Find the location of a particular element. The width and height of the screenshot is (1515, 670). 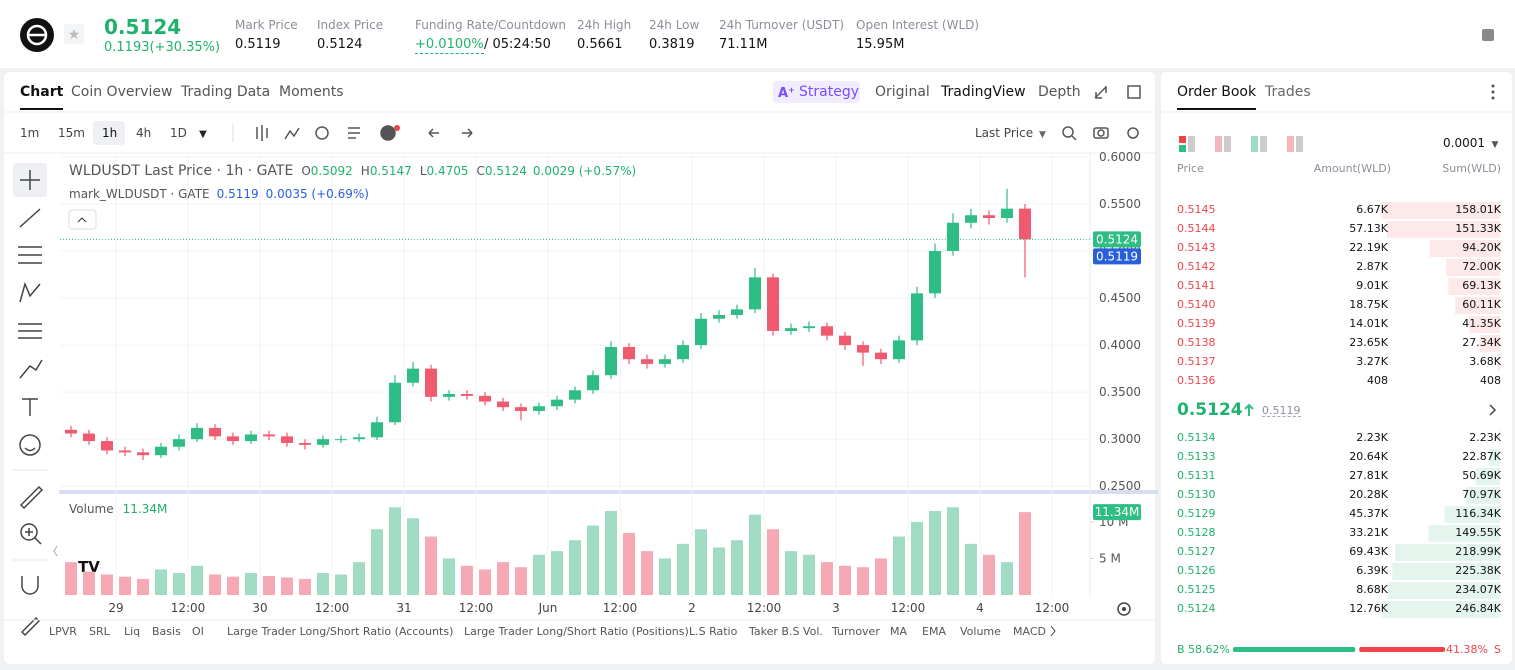

interval: 1D is located at coordinates (178, 133).